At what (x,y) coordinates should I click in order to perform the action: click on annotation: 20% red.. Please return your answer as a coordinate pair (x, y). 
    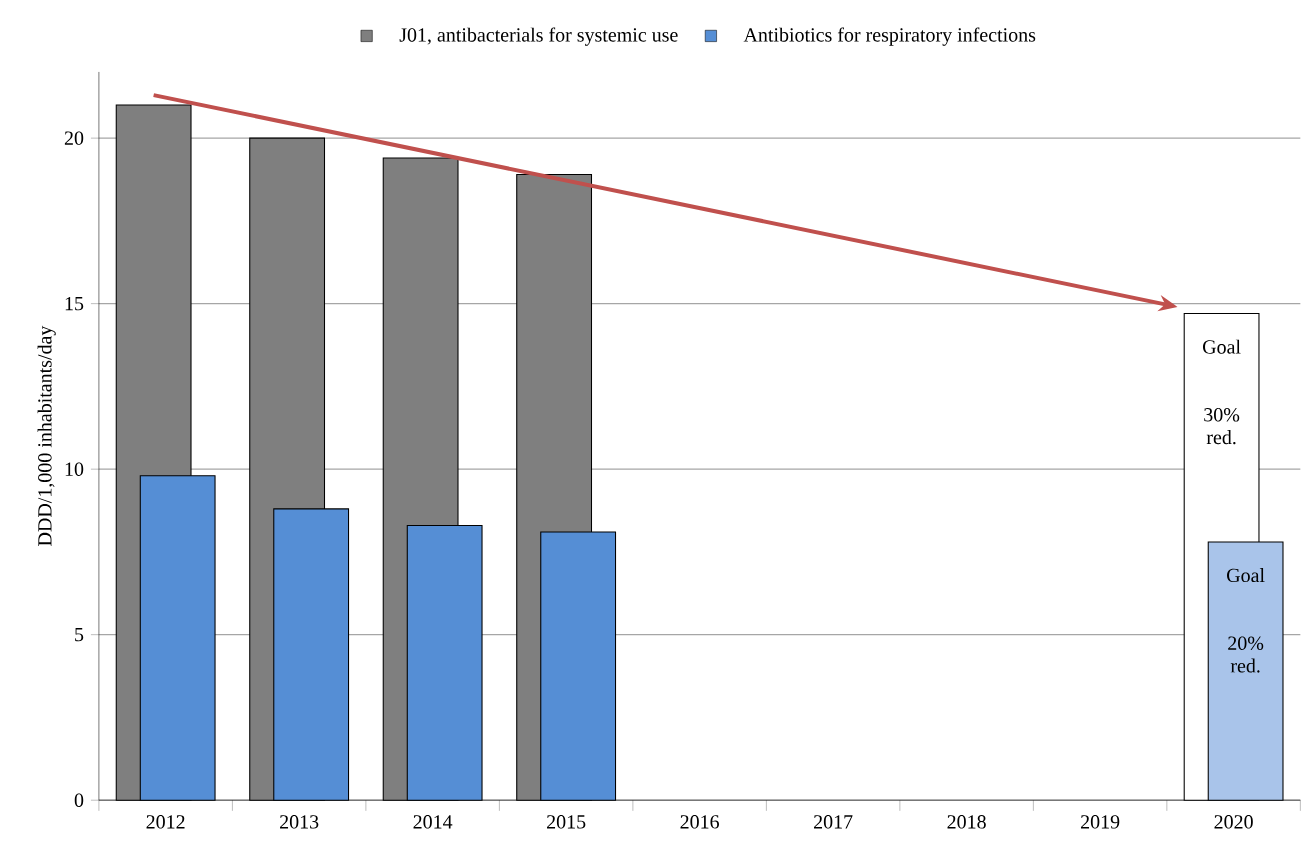
    Looking at the image, I should click on (1246, 654).